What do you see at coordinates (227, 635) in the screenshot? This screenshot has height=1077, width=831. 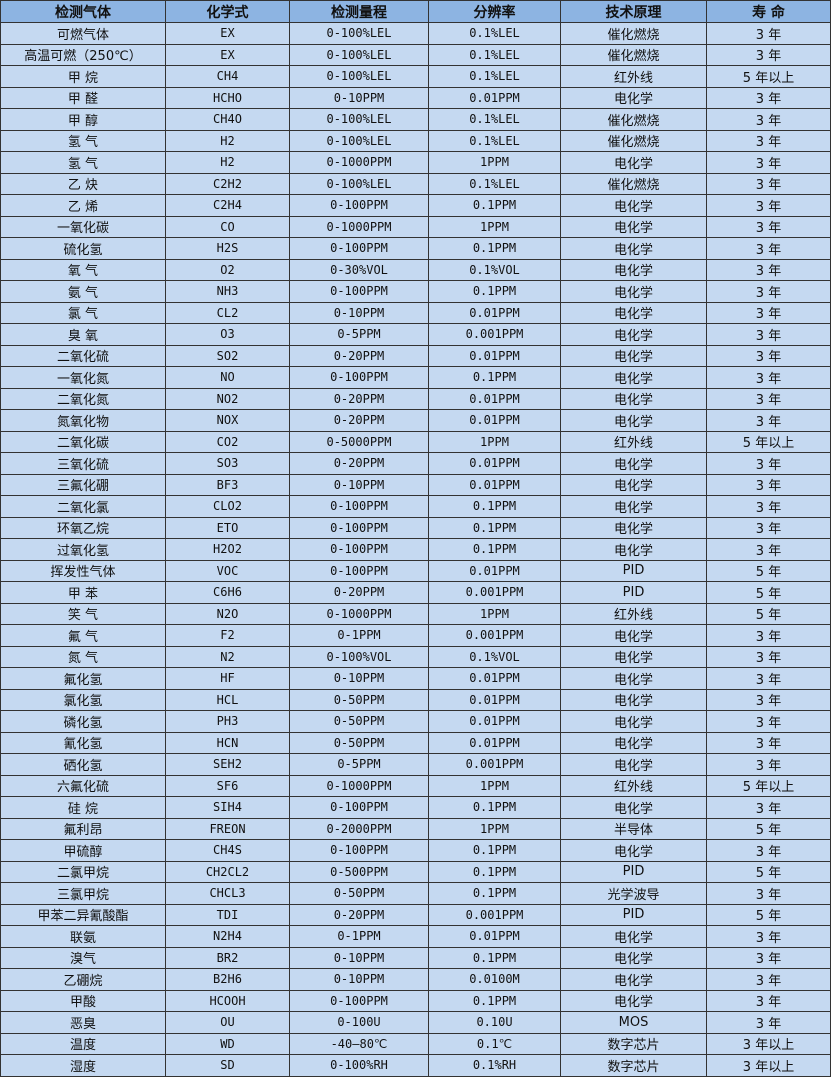 I see `formula: F2` at bounding box center [227, 635].